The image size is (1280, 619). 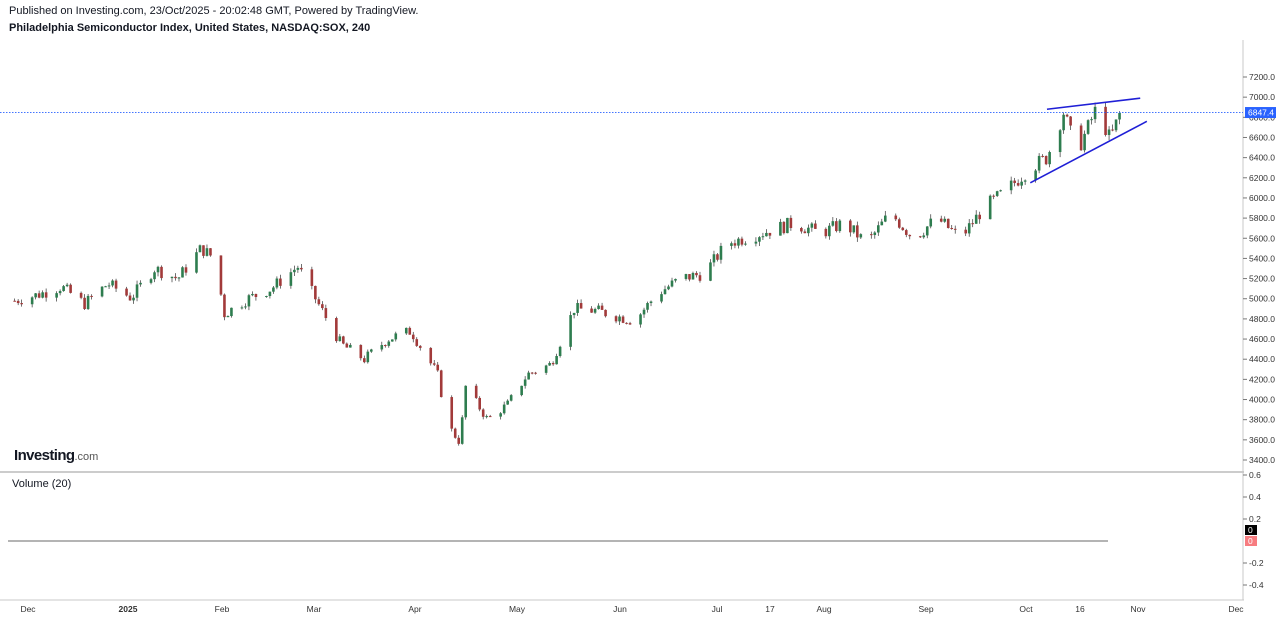 I want to click on time-tick-label: Dec, so click(x=1236, y=609).